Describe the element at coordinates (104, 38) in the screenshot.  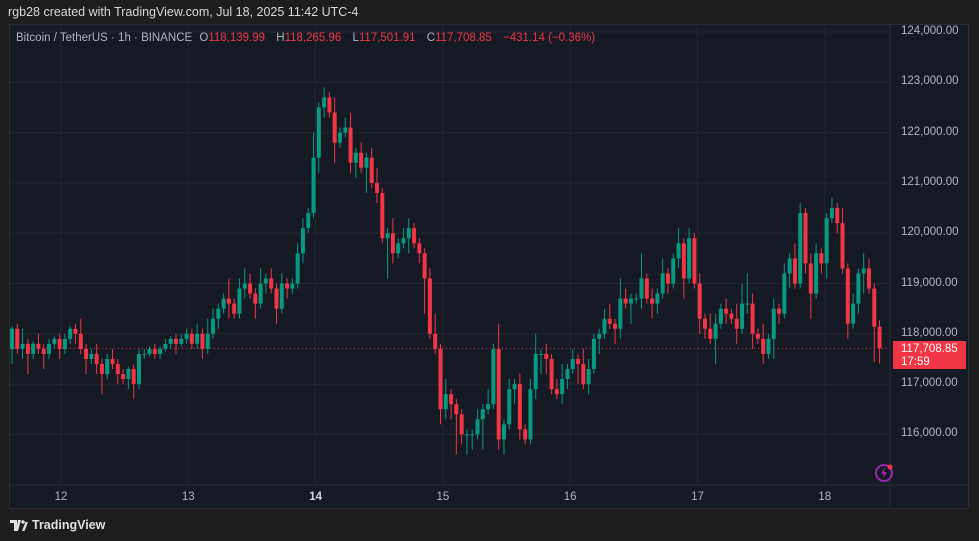
I see `symbol-title: Bitcoin / TetherUS · 1h · BINANCE` at that location.